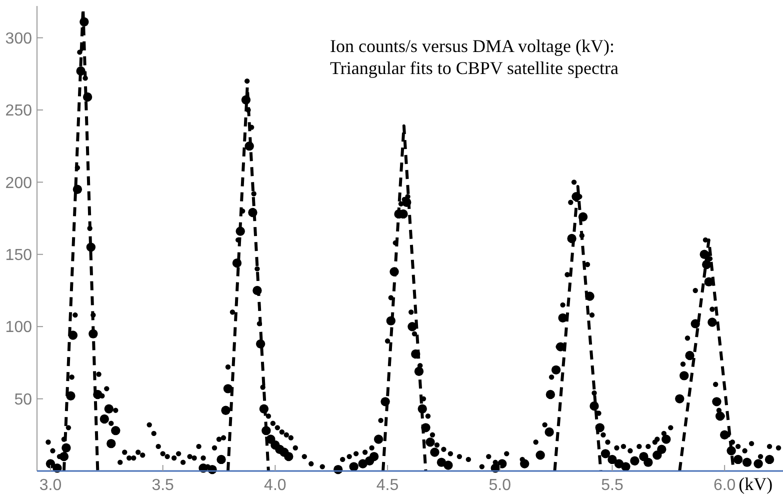 The height and width of the screenshot is (499, 783). What do you see at coordinates (18, 255) in the screenshot?
I see `y-tick-label: 150` at bounding box center [18, 255].